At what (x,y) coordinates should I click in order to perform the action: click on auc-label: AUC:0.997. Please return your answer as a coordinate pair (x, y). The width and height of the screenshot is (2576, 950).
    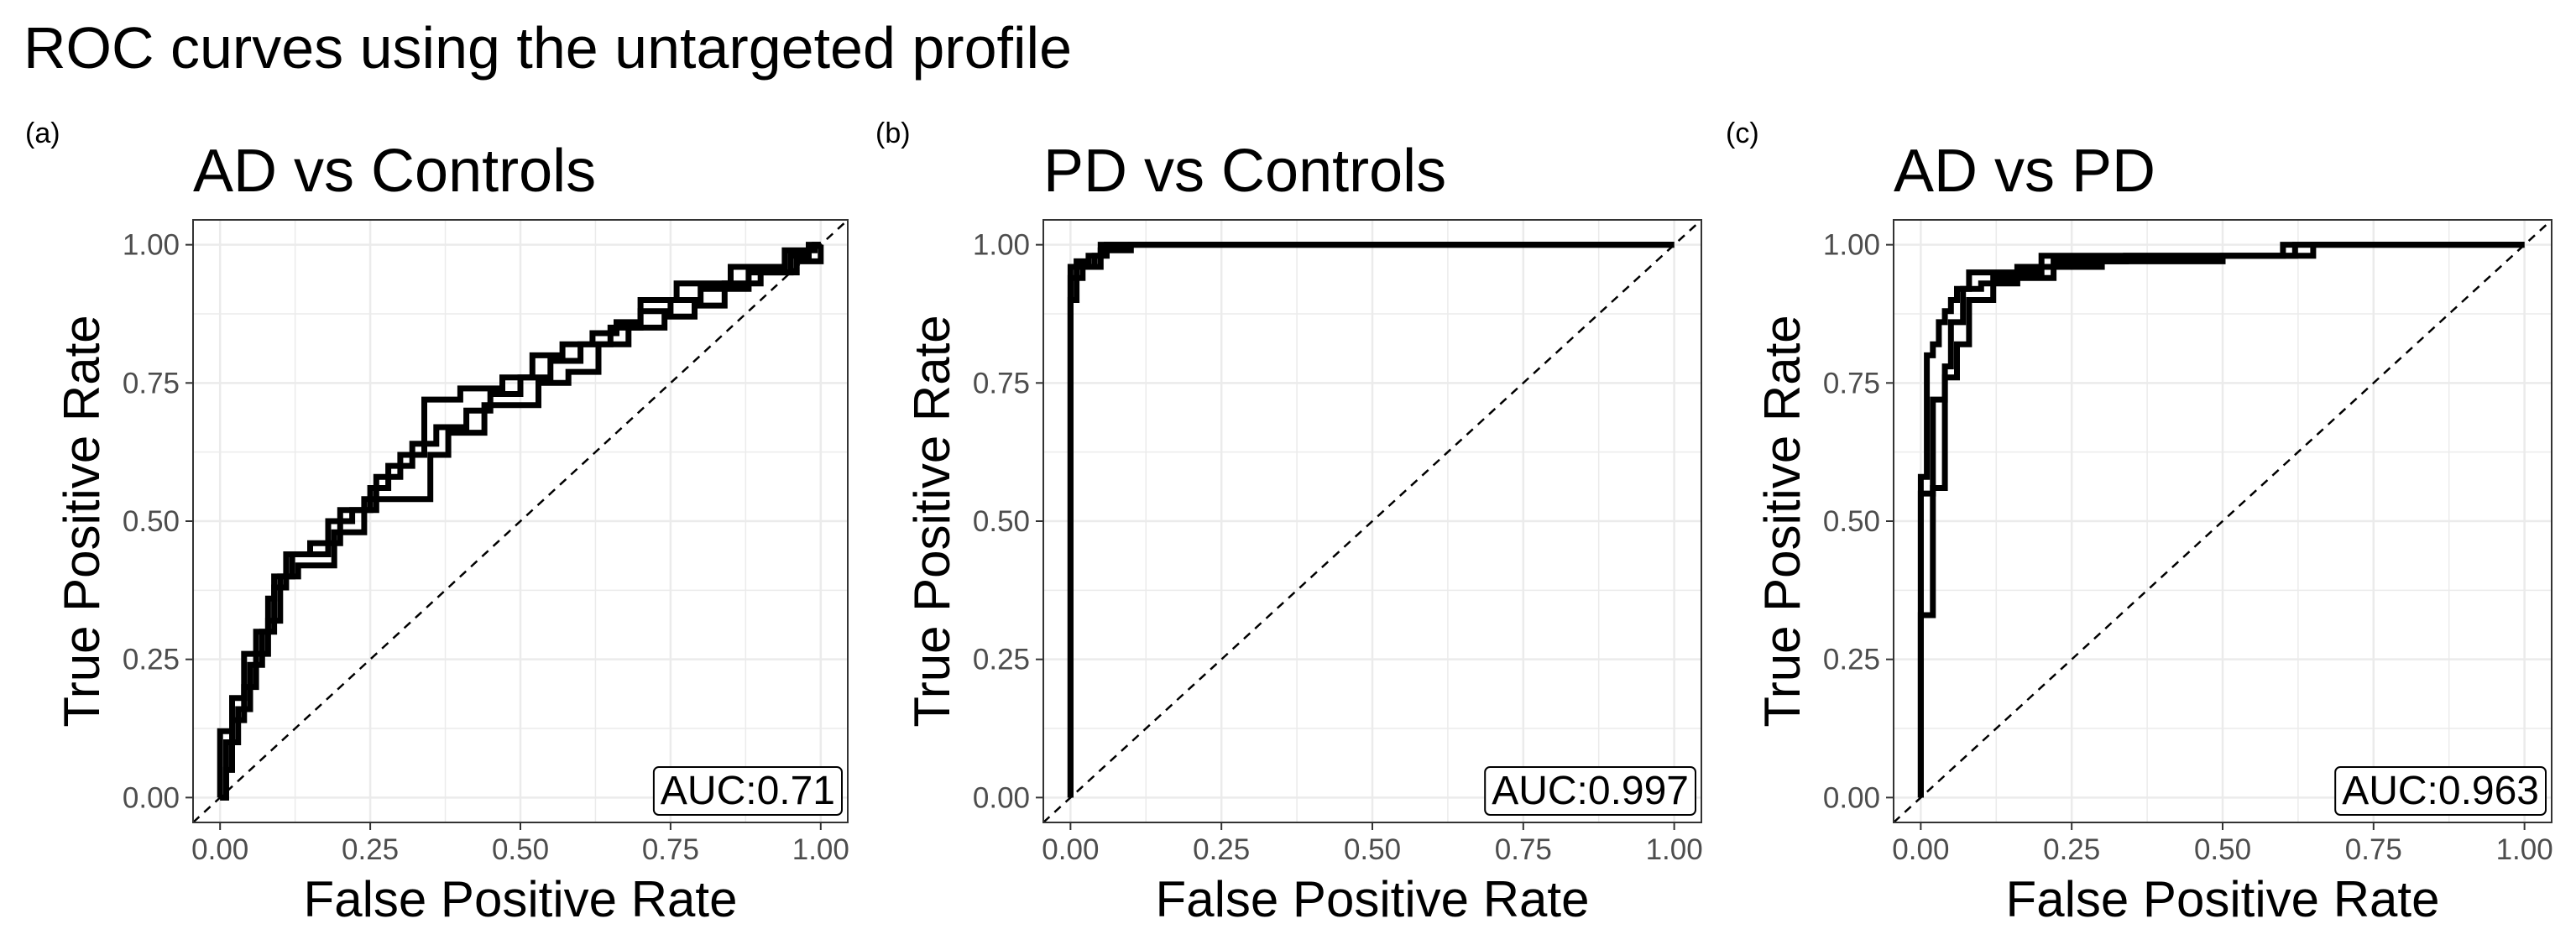
    Looking at the image, I should click on (1590, 791).